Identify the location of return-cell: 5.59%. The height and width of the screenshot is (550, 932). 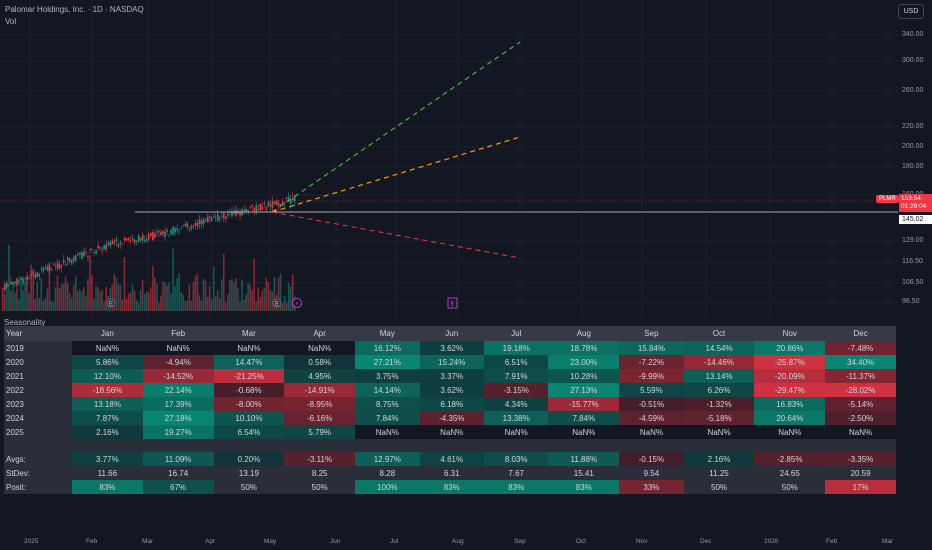
(651, 390).